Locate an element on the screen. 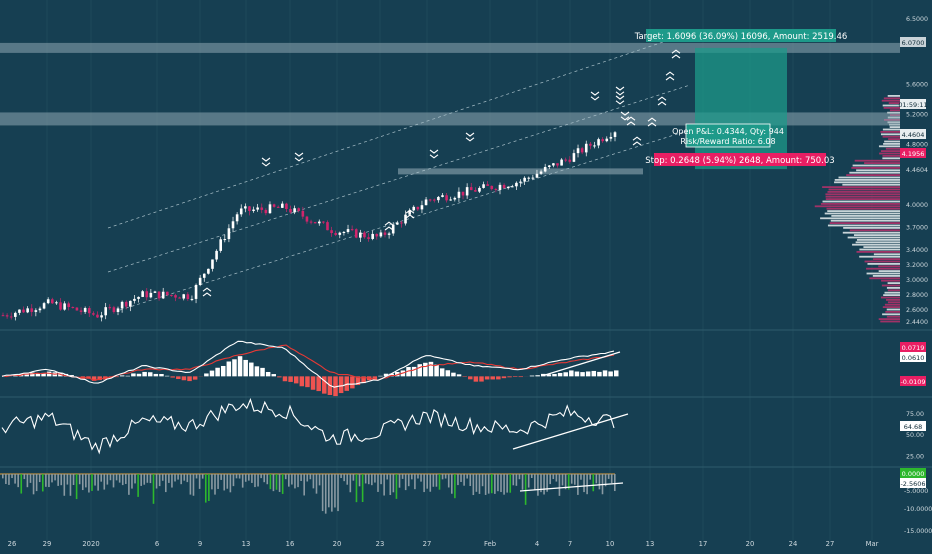 This screenshot has height=554, width=932. pnl-line-1: Open P&L: 0.4344, Qty: 944 is located at coordinates (728, 131).